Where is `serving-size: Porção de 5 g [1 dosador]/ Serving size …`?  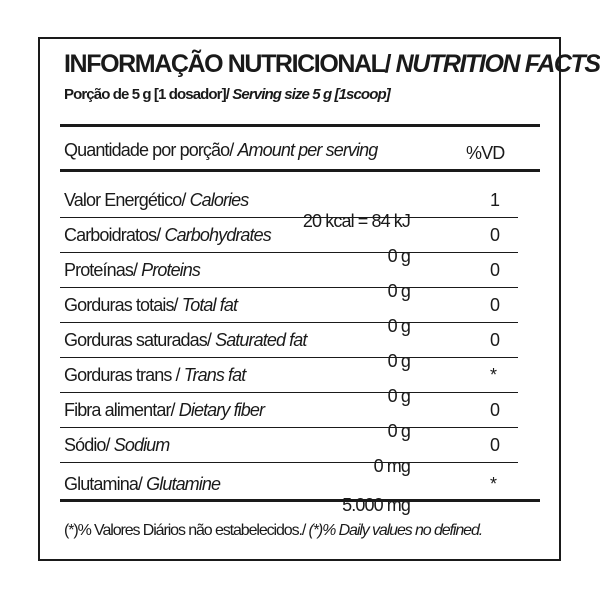 serving-size: Porção de 5 g [1 dosador]/ Serving size … is located at coordinates (227, 94).